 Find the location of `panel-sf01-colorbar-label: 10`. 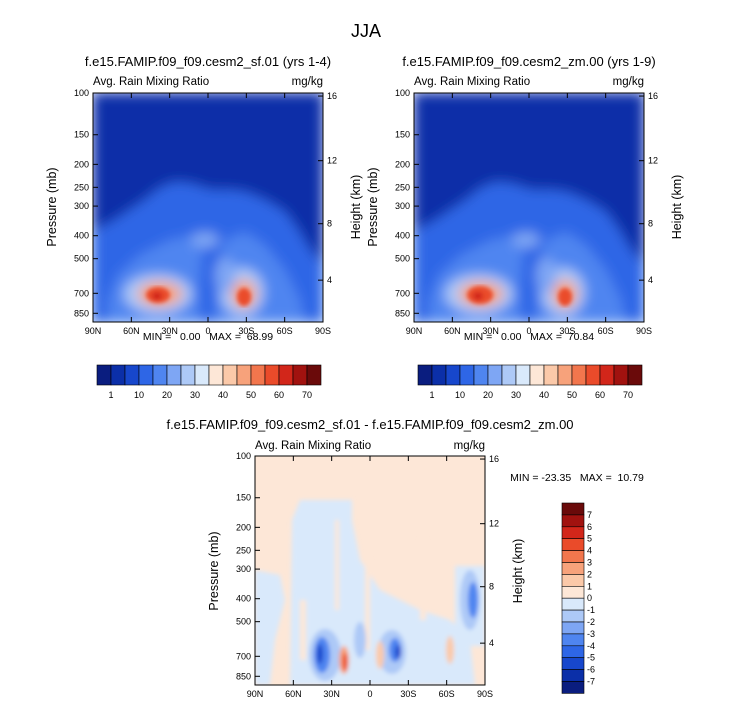

panel-sf01-colorbar-label: 10 is located at coordinates (139, 395).